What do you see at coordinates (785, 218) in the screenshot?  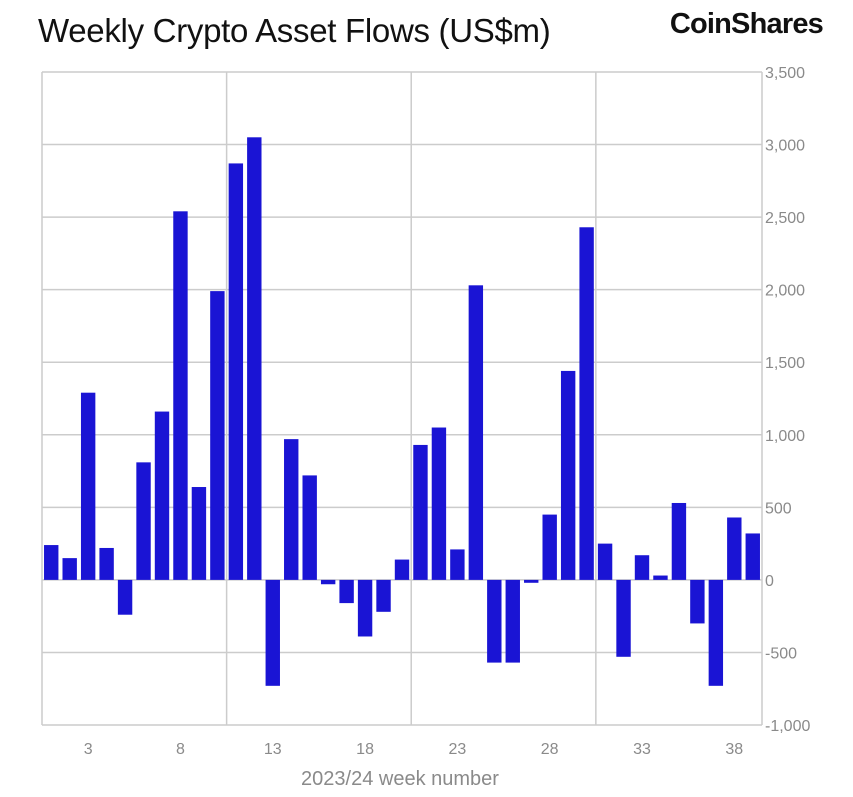 I see `y-tick-label: 2,500` at bounding box center [785, 218].